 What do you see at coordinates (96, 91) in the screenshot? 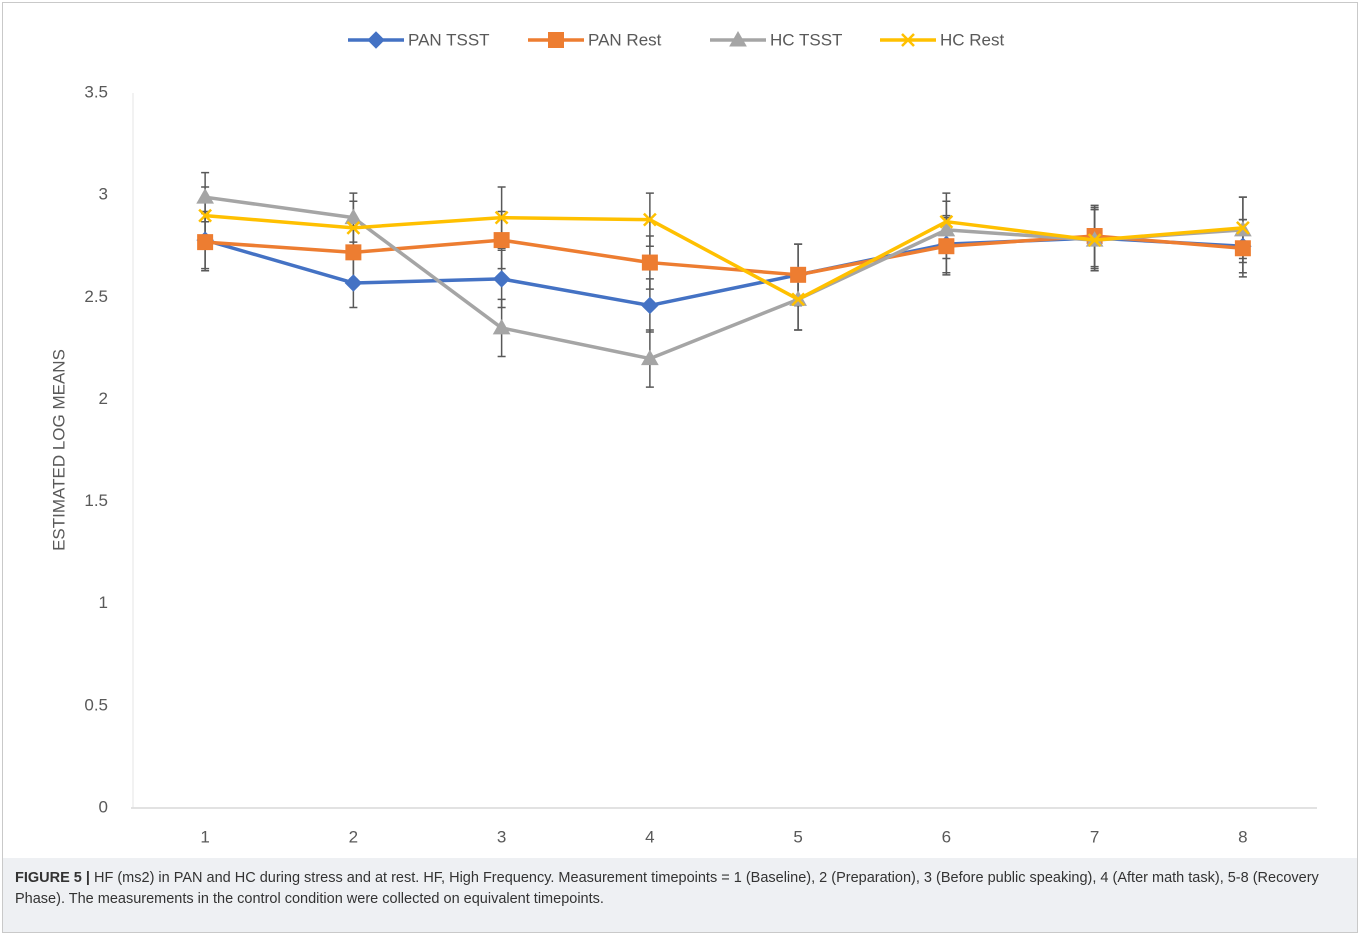
I see `y-tick-label: 3.5` at bounding box center [96, 91].